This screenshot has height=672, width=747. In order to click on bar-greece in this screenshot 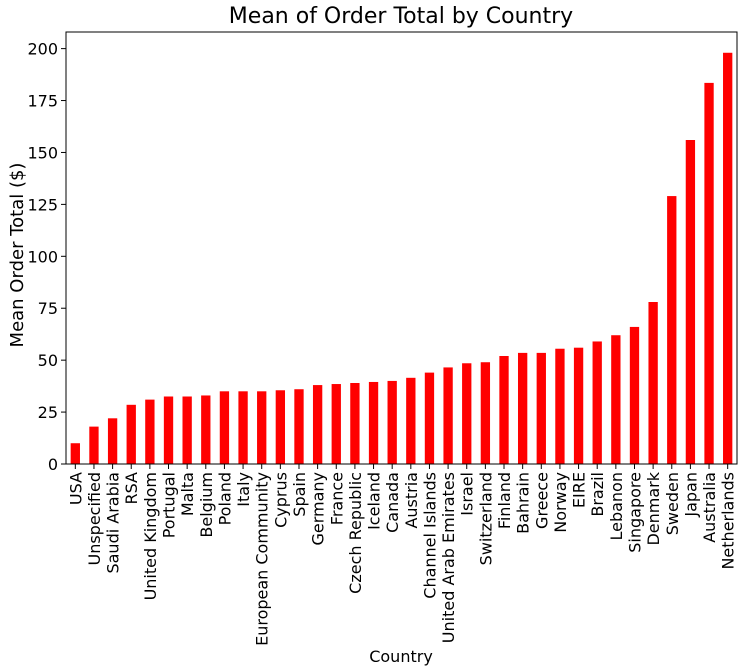, I will do `click(541, 408)`.